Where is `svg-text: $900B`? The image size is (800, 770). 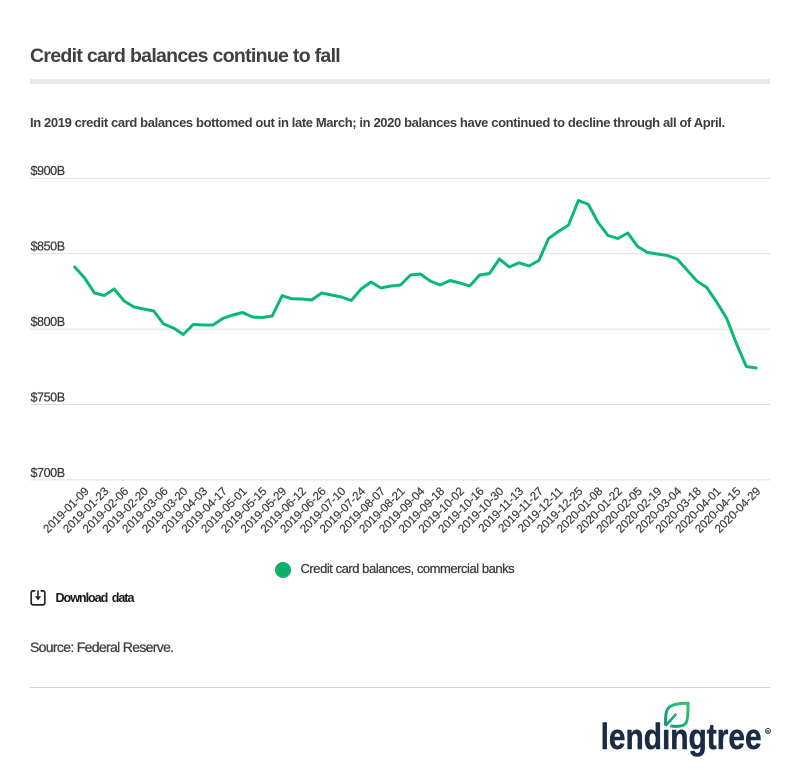 svg-text: $900B is located at coordinates (48, 171).